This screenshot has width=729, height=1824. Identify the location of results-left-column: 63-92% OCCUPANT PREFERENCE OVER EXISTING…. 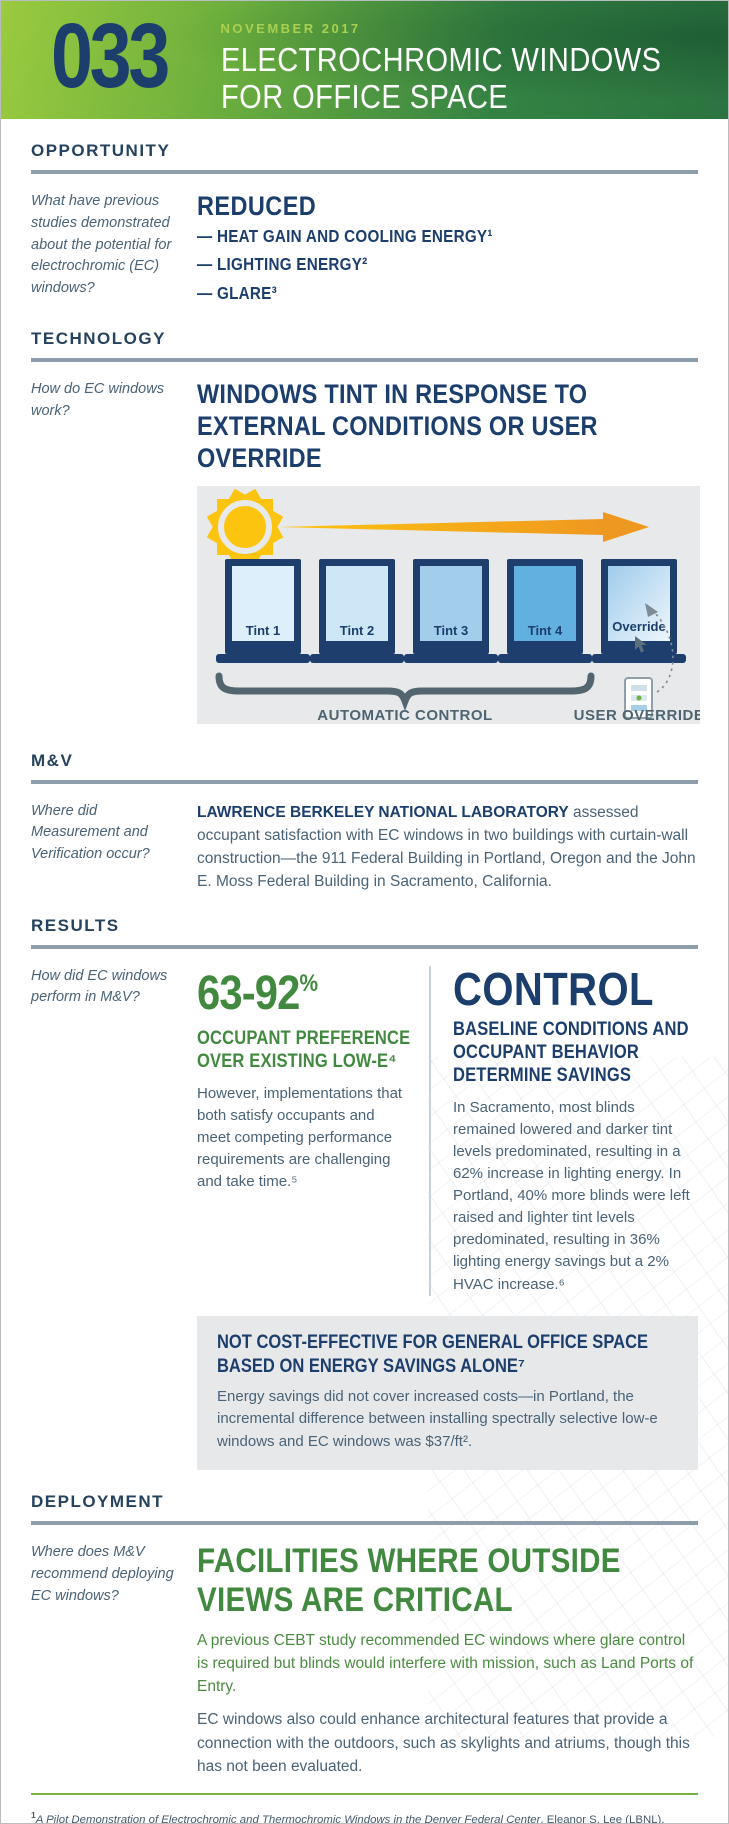
(313, 1131).